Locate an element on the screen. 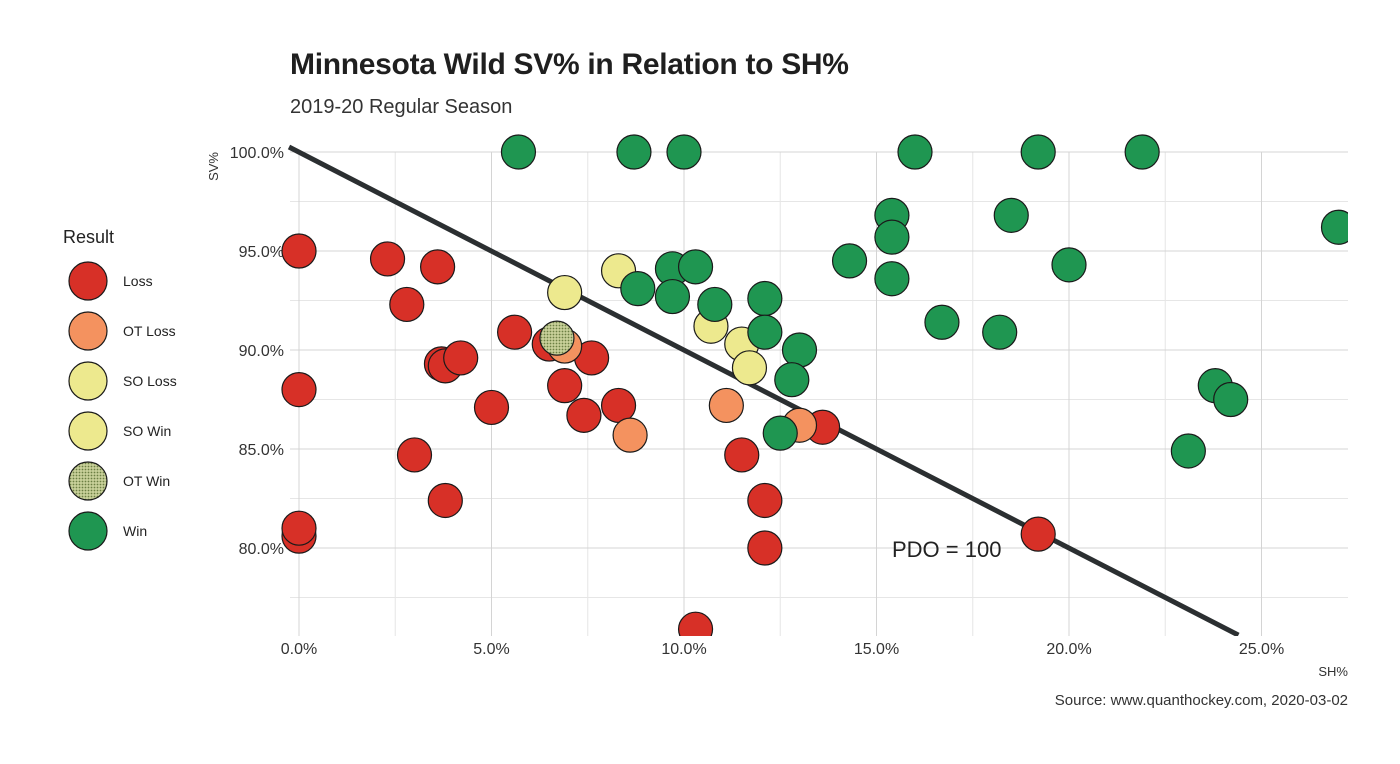 The height and width of the screenshot is (764, 1400). chart-subtitle: 2019-20 Regular Season is located at coordinates (401, 107).